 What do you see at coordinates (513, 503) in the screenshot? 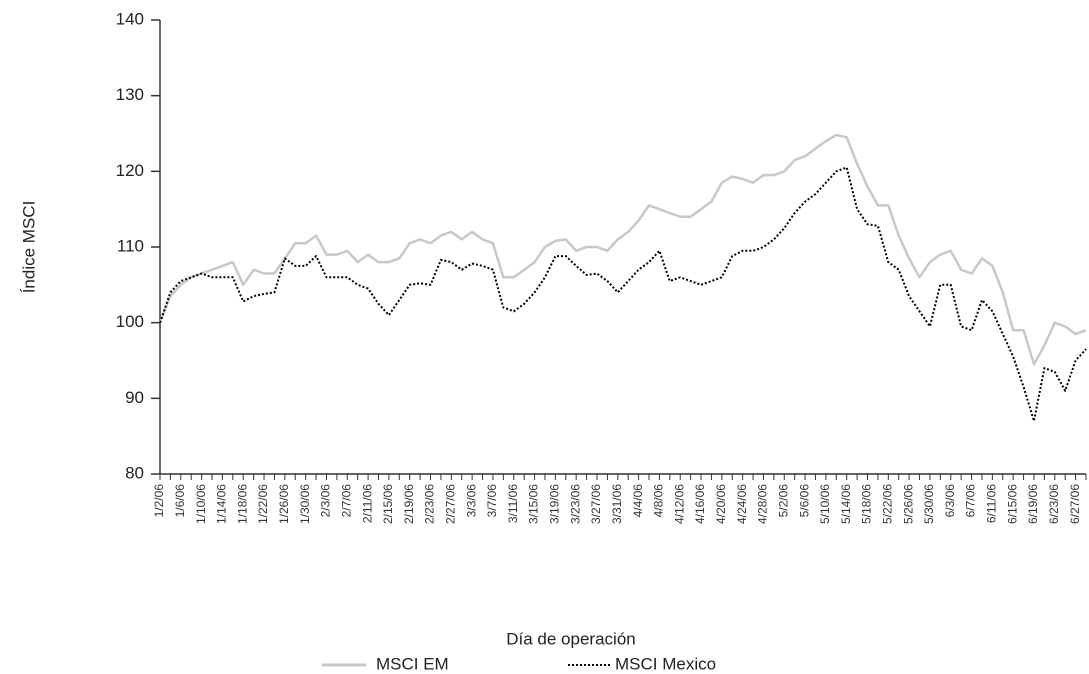
I see `x-tick-label: 3/11/06` at bounding box center [513, 503].